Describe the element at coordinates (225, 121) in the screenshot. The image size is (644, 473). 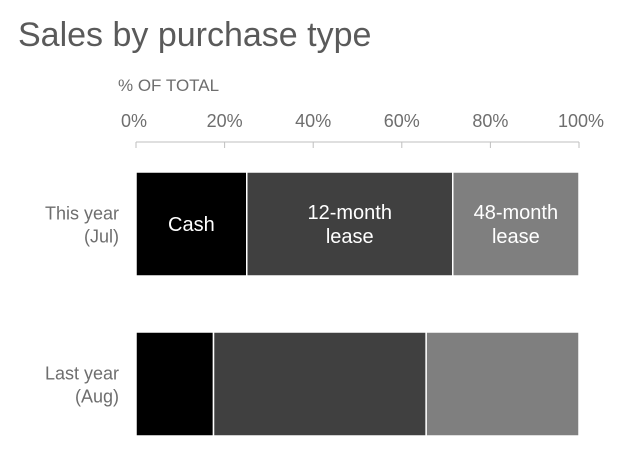
I see `x-tick-label: 20%` at that location.